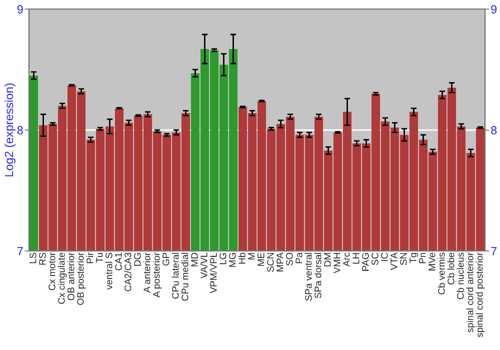 The width and height of the screenshot is (500, 350). I want to click on x-tick-label: Cx cingulate, so click(62, 278).